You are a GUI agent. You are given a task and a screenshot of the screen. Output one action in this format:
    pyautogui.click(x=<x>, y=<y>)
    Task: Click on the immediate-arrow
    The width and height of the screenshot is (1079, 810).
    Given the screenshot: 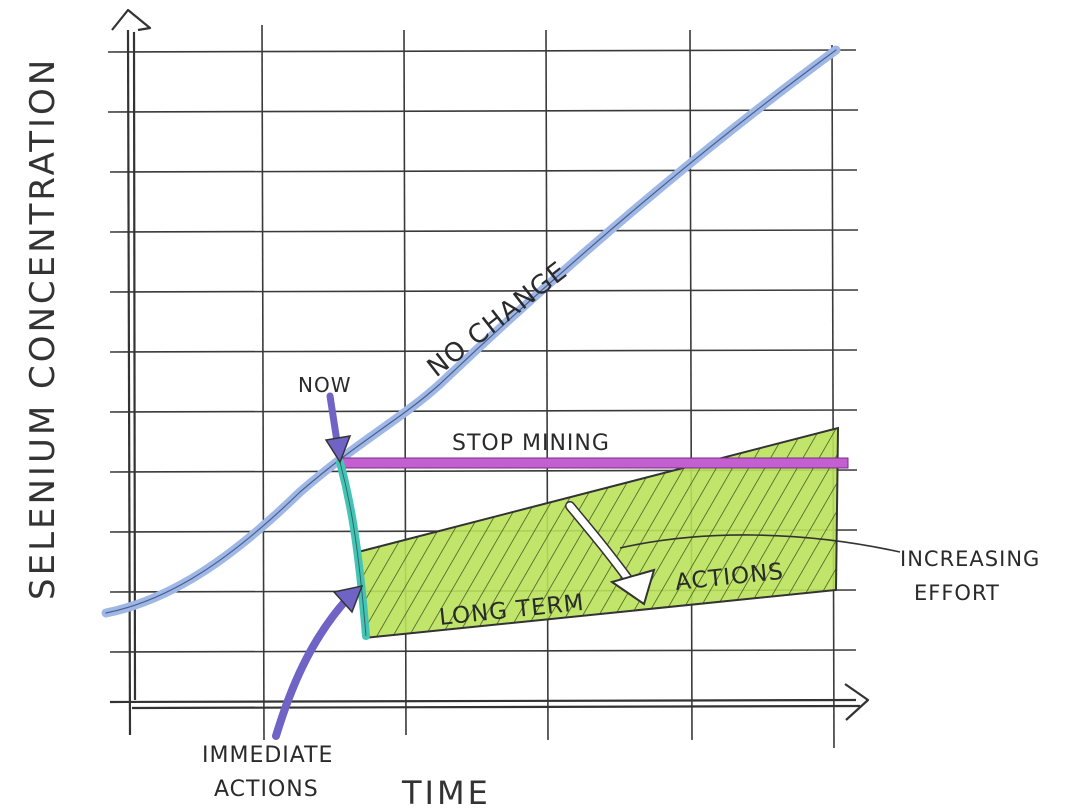 What is the action you would take?
    pyautogui.click(x=318, y=662)
    